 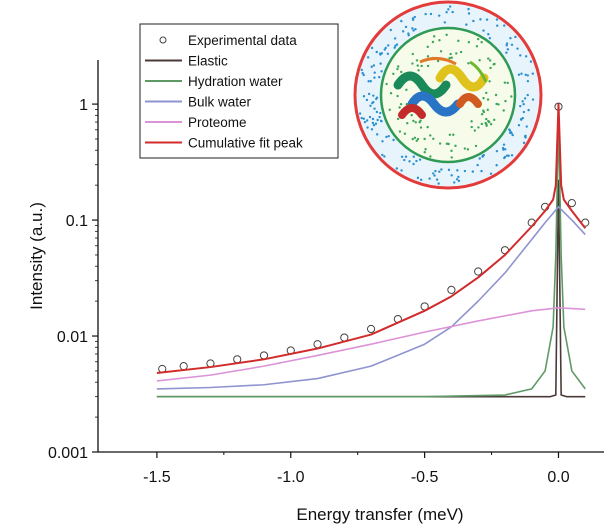 I want to click on x-axis-ticks: -1.5 -1.0 -0.5 0.0, so click(x=356, y=469).